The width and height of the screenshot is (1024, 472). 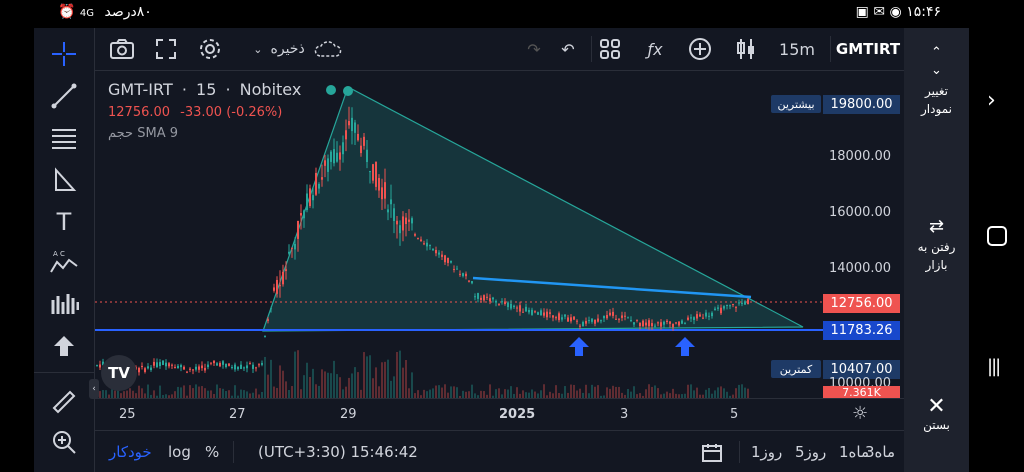 What do you see at coordinates (746, 49) in the screenshot?
I see `candlestick-type-icon` at bounding box center [746, 49].